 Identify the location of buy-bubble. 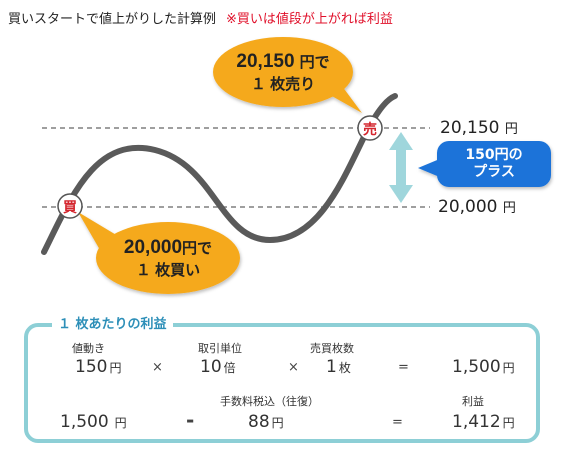
(159, 253).